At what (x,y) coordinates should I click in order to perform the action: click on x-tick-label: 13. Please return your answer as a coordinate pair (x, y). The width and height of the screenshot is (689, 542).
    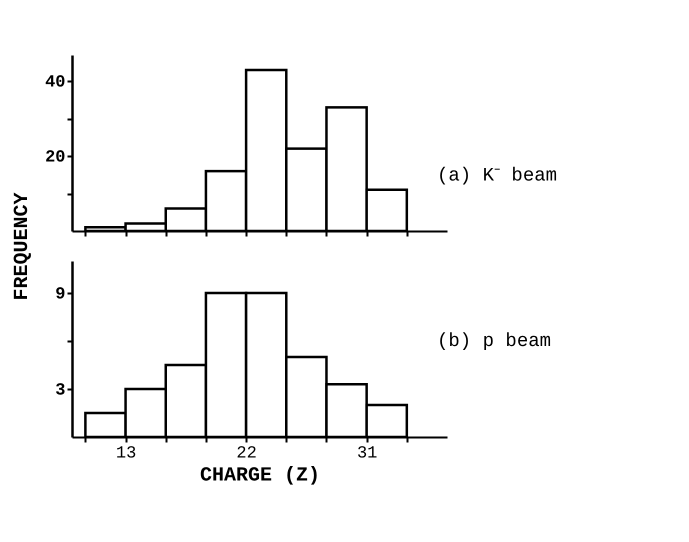
    Looking at the image, I should click on (126, 454).